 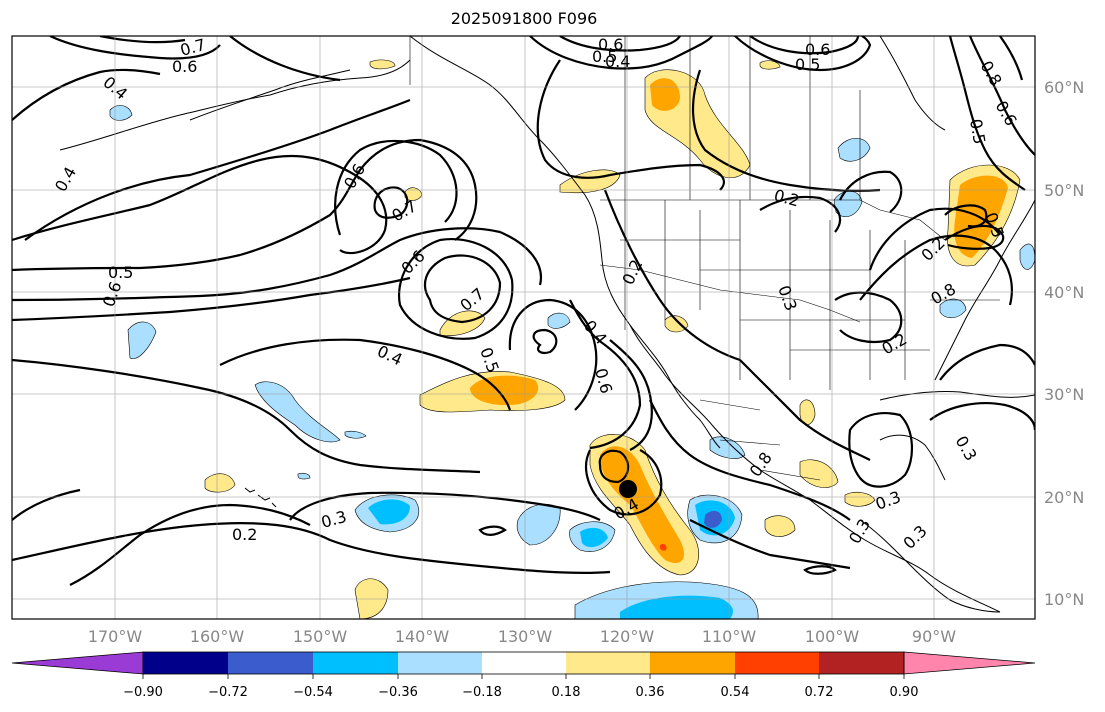 What do you see at coordinates (1064, 190) in the screenshot?
I see `lat-tick-label: 50°N` at bounding box center [1064, 190].